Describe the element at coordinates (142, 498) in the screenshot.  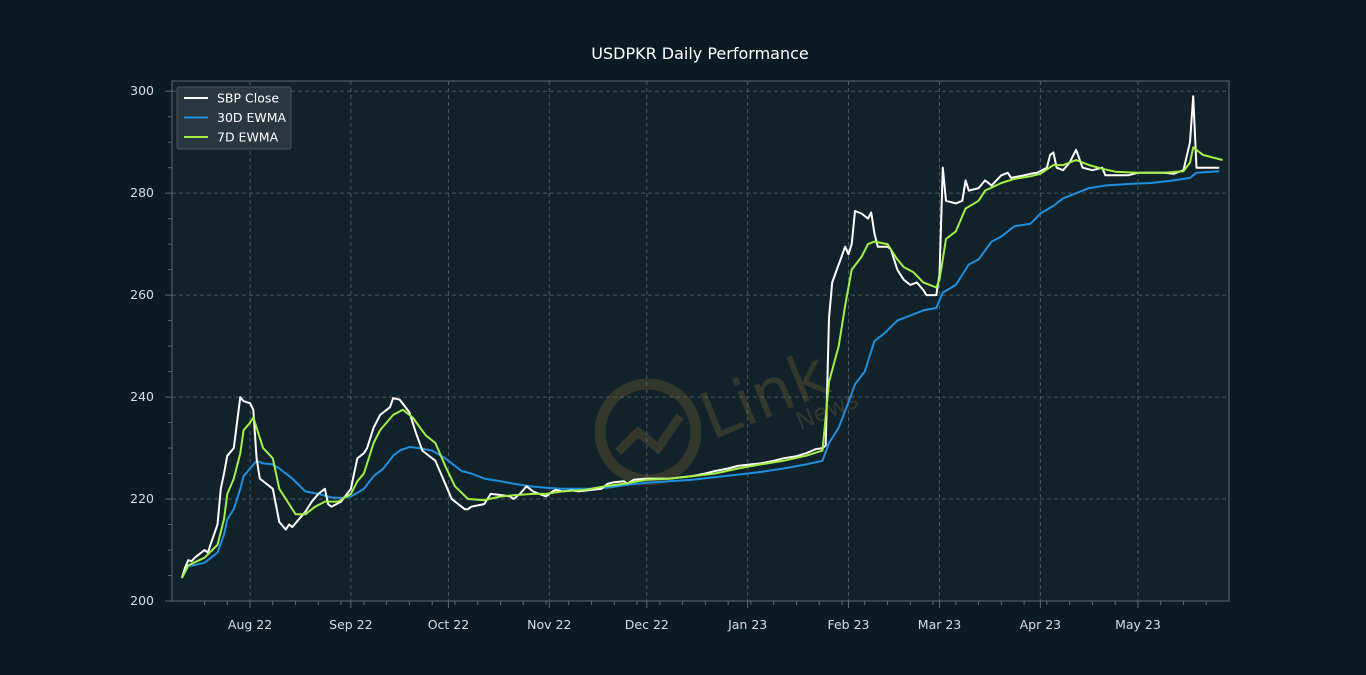
I see `y-tick-label: 220` at that location.